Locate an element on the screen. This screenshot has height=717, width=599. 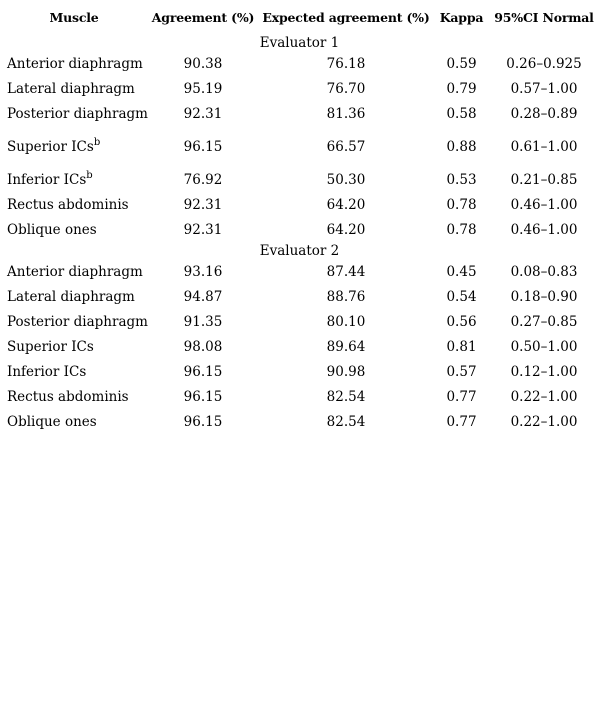
cell-kappa: 0.45 is located at coordinates (461, 271).